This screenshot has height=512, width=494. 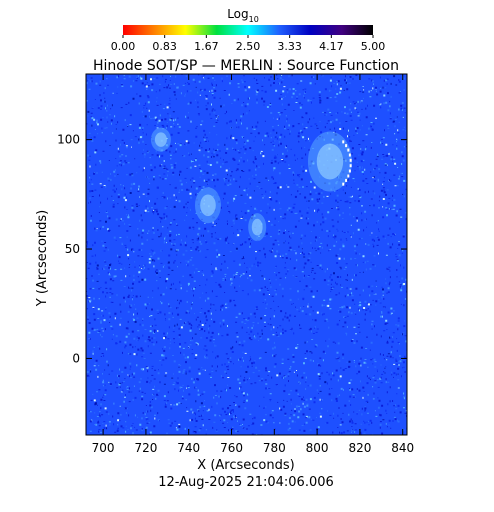 I want to click on colorbar-tick-label: 5.00, so click(x=373, y=46).